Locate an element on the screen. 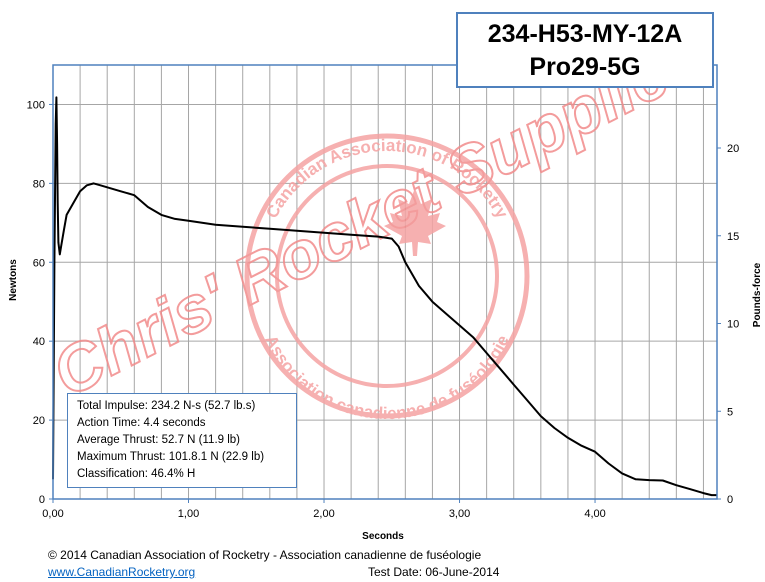  x-tick-label: 4,00 is located at coordinates (594, 514).